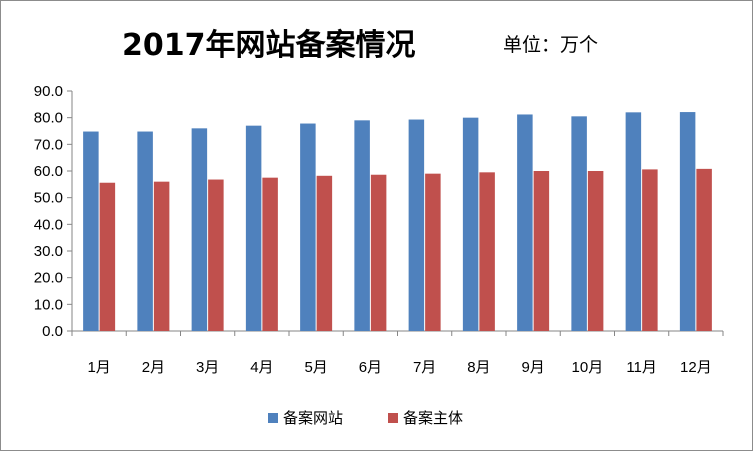  Describe the element at coordinates (53, 211) in the screenshot. I see `y-axis-ticks: 0.0 10.0 20.0 30.0 40.0 50.0 60.0 70.0 80.0 90.0` at that location.